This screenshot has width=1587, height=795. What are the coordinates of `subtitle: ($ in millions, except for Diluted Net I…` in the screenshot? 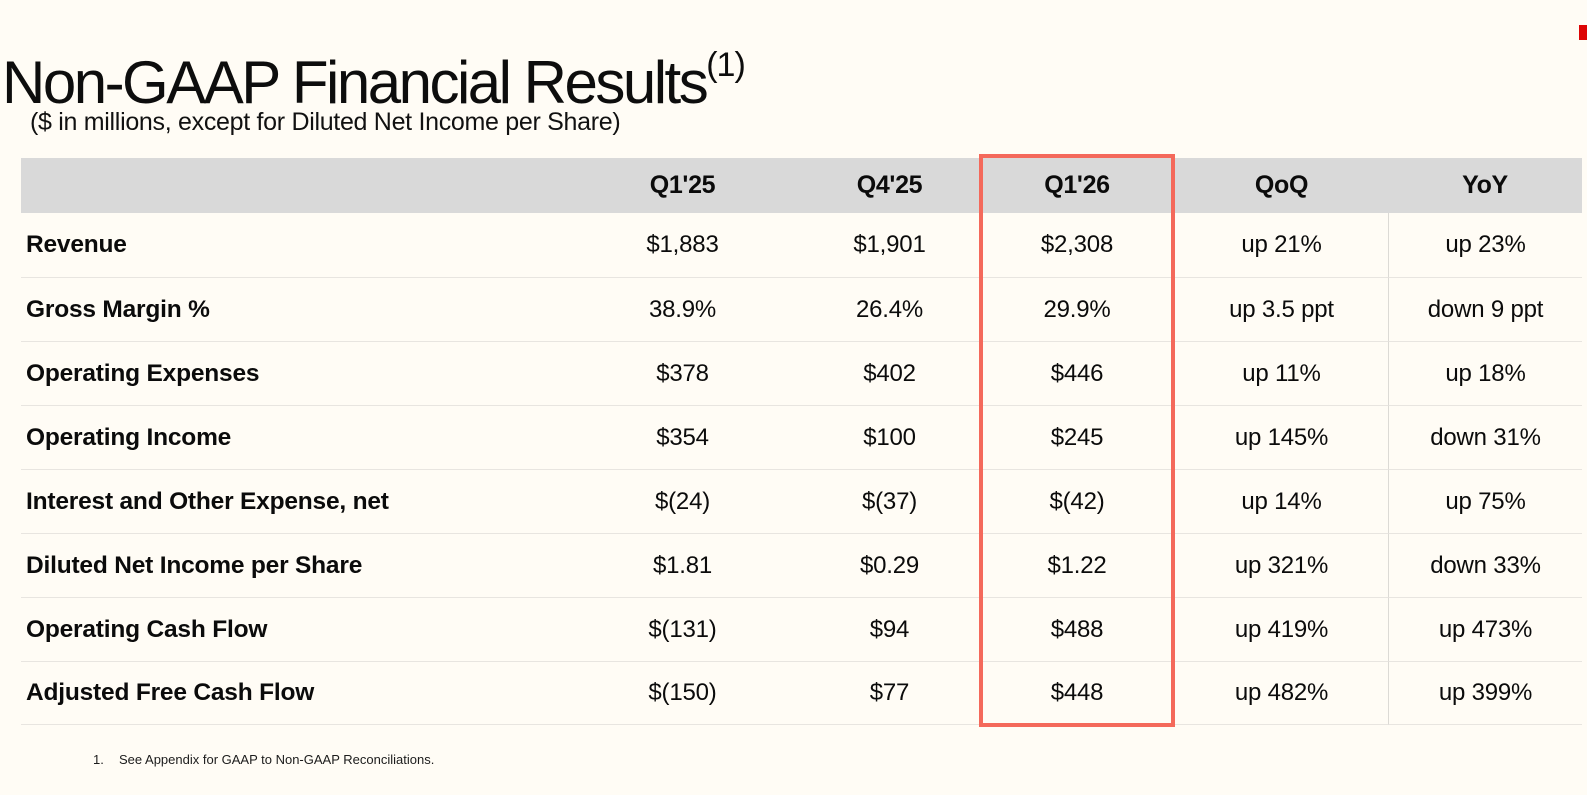 It's located at (325, 122).